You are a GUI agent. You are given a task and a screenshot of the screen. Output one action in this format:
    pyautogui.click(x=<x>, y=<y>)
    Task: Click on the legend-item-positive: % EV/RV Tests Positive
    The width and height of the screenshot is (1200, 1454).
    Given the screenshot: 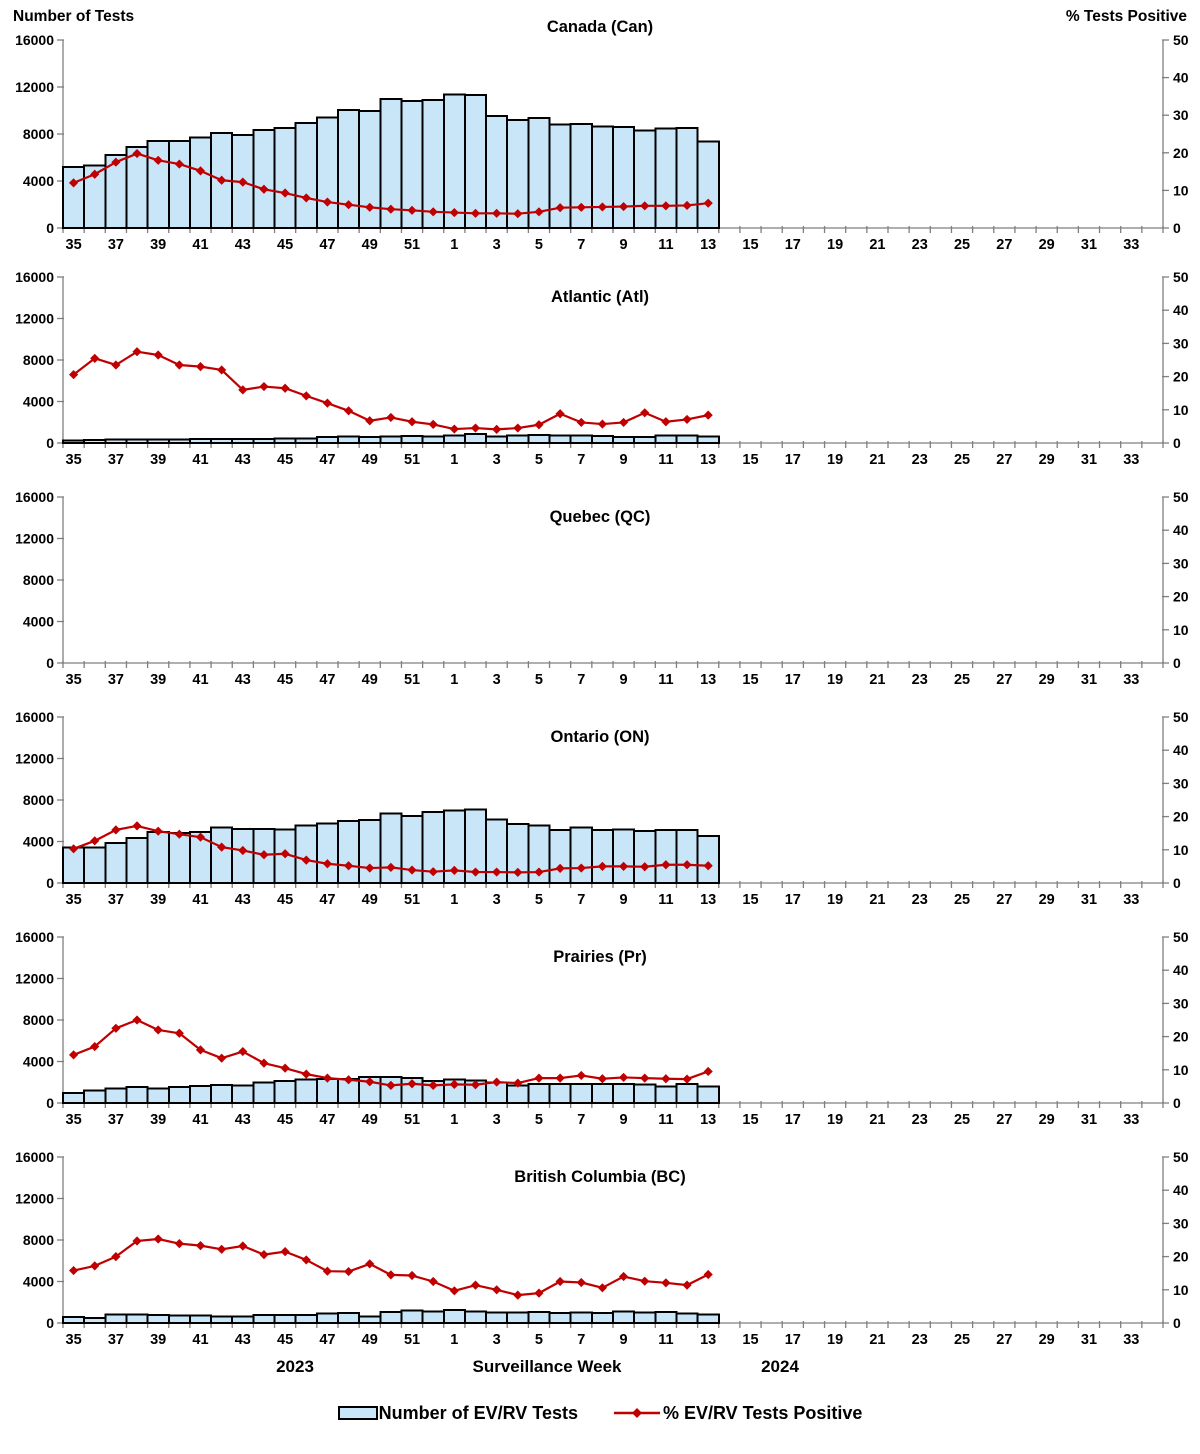 What is the action you would take?
    pyautogui.click(x=737, y=1413)
    